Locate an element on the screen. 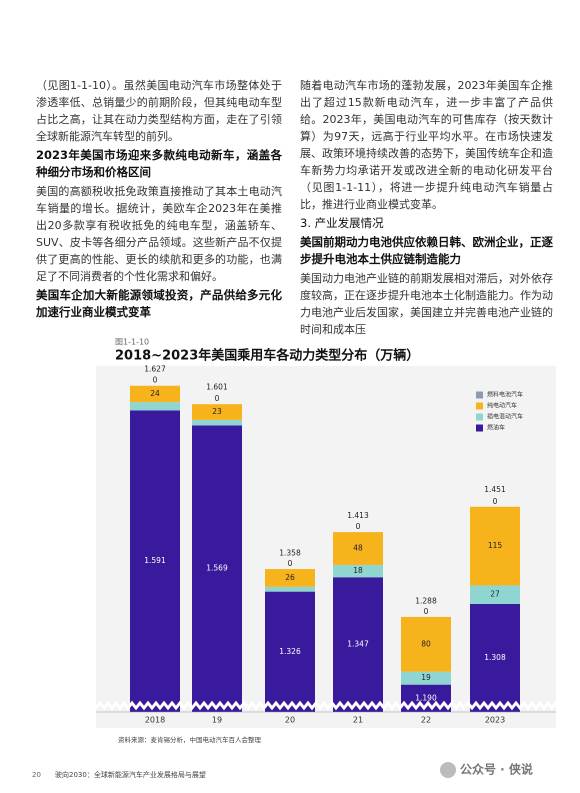 Image resolution: width=580 pixels, height=793 pixels. data-label: 24 is located at coordinates (155, 393).